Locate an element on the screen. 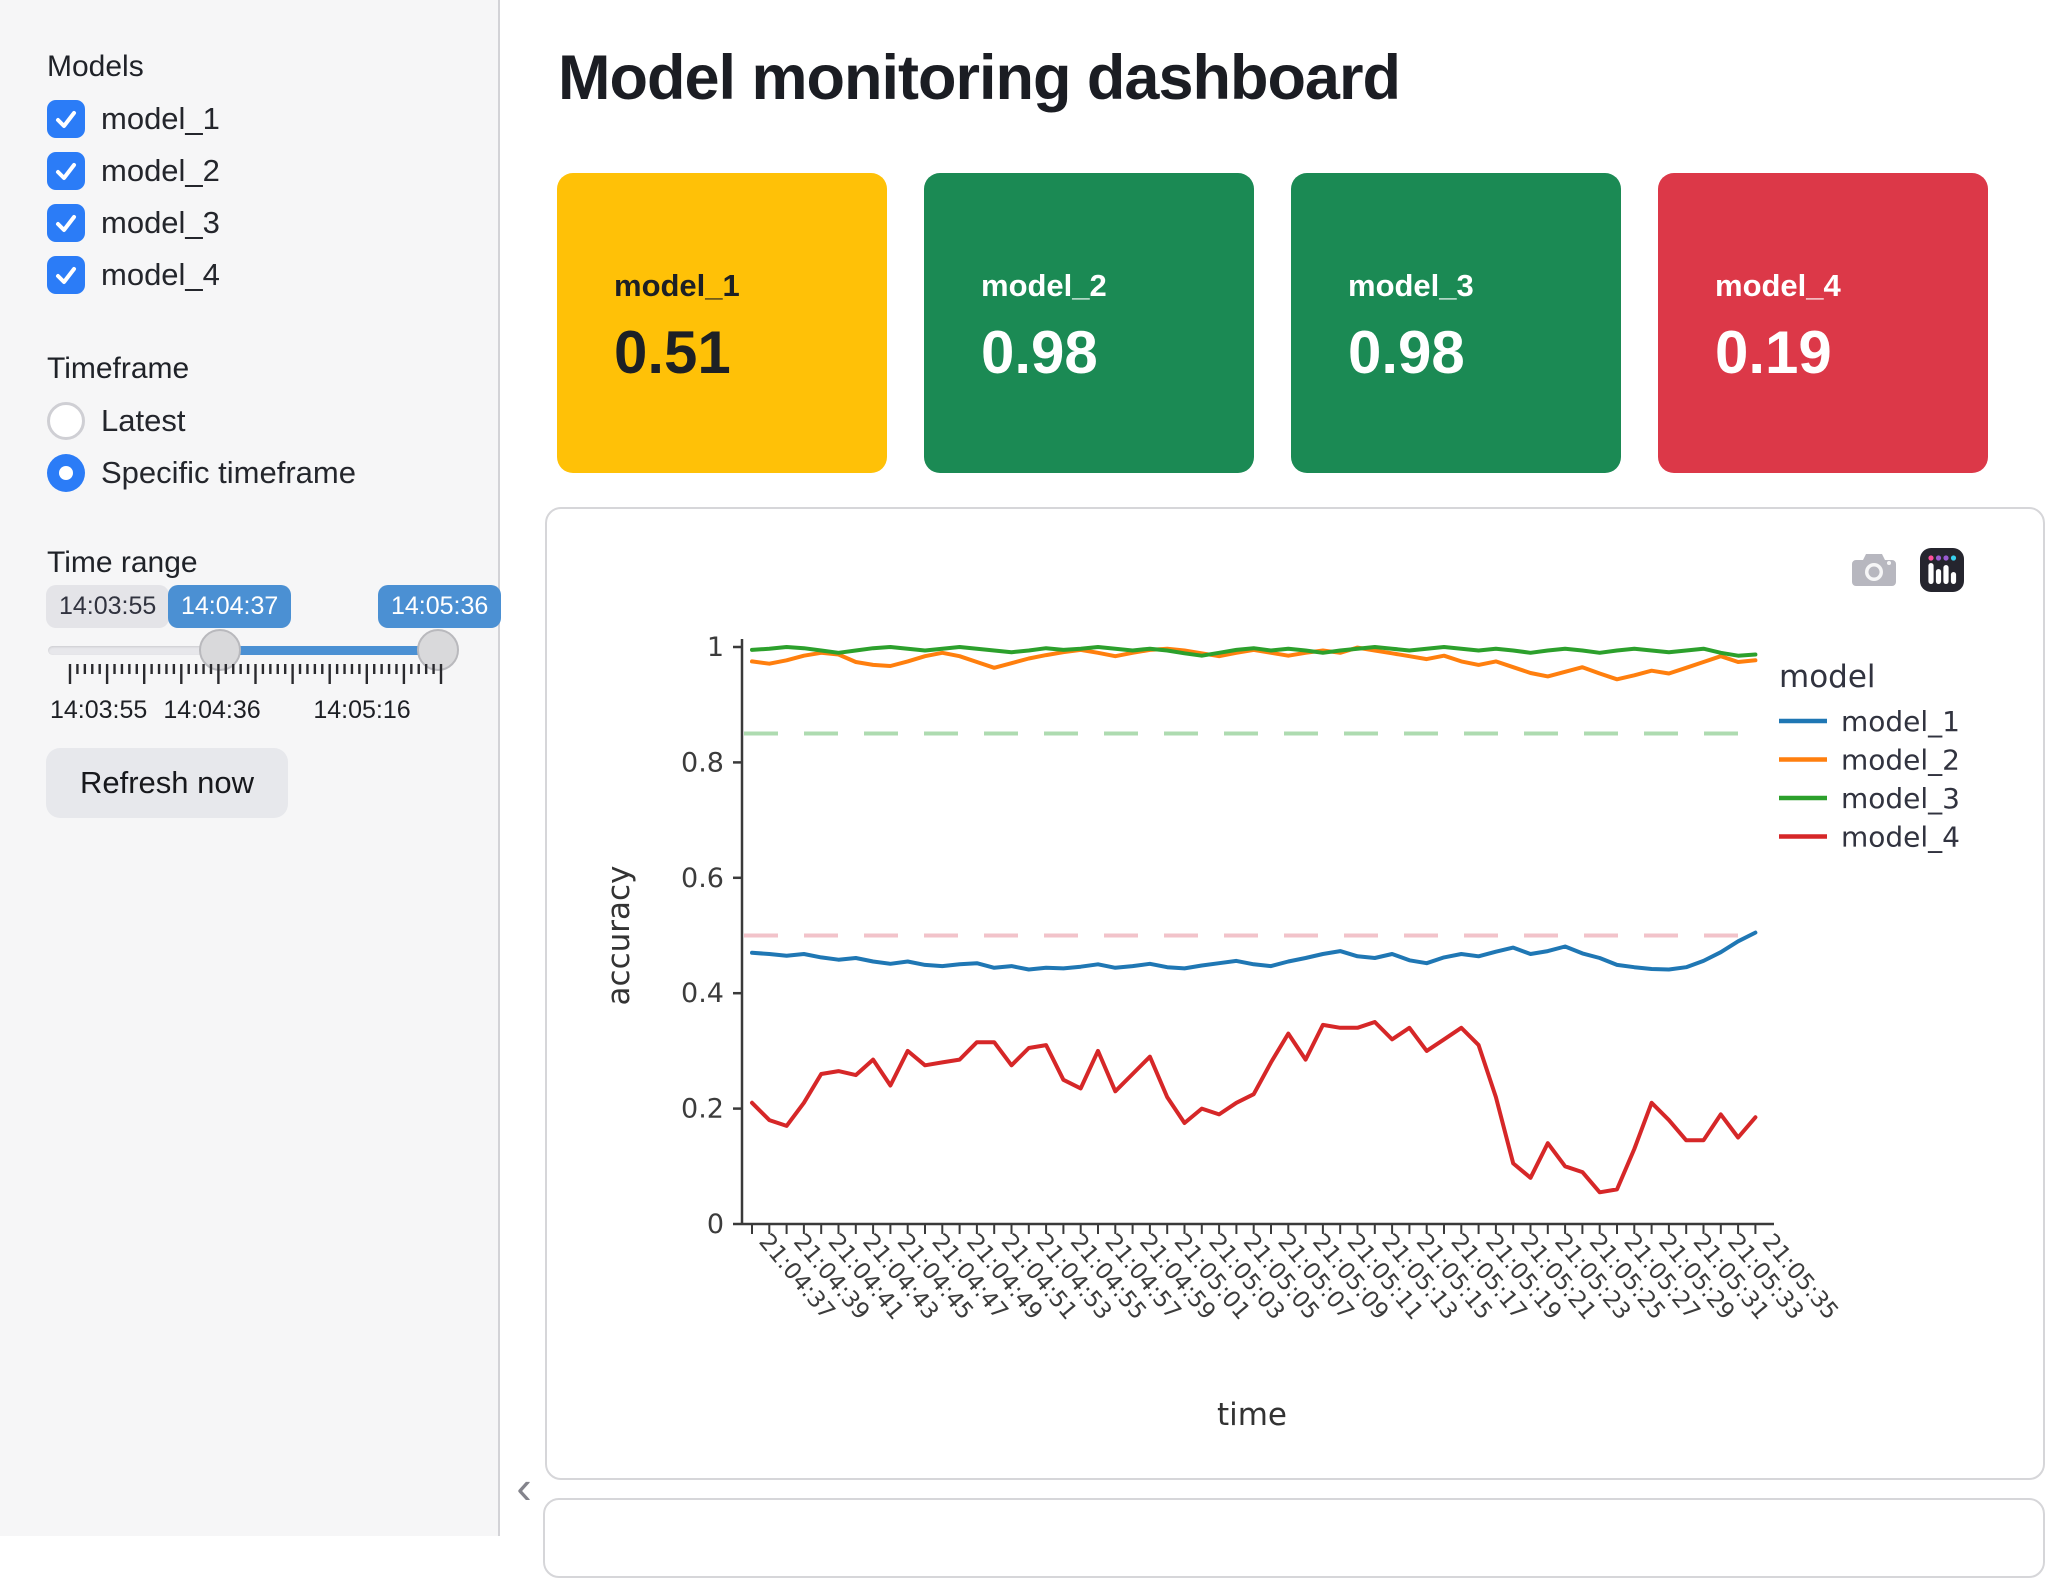 This screenshot has height=1578, width=2048. metric-label: model_1 is located at coordinates (677, 285).